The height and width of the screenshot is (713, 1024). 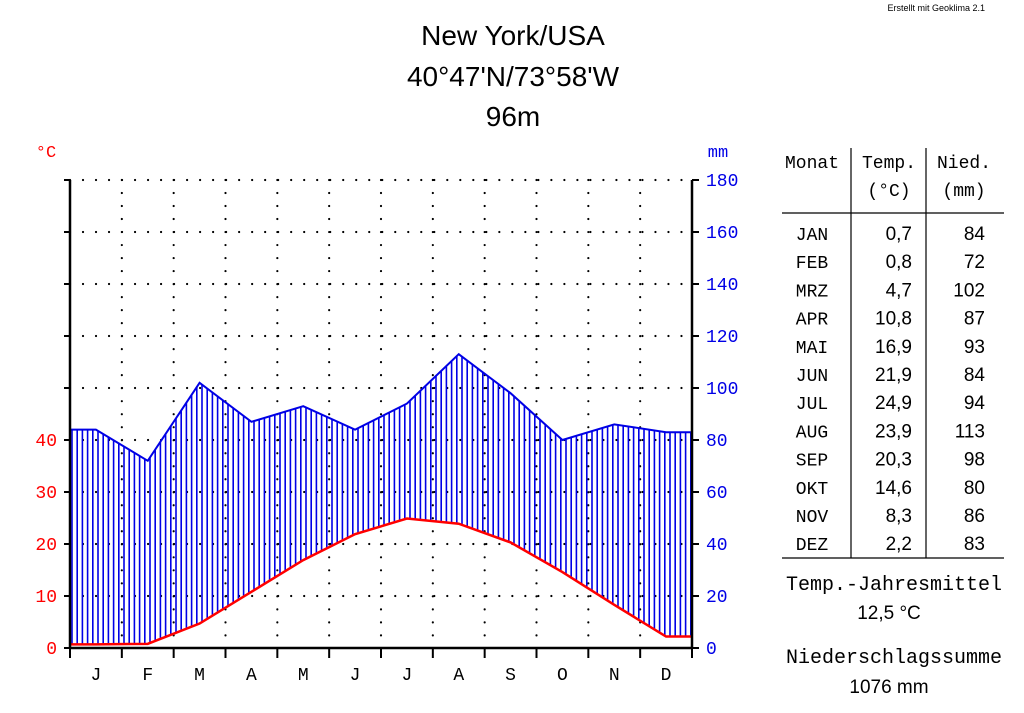 What do you see at coordinates (893, 375) in the screenshot?
I see `table-cell-temp: 21,9` at bounding box center [893, 375].